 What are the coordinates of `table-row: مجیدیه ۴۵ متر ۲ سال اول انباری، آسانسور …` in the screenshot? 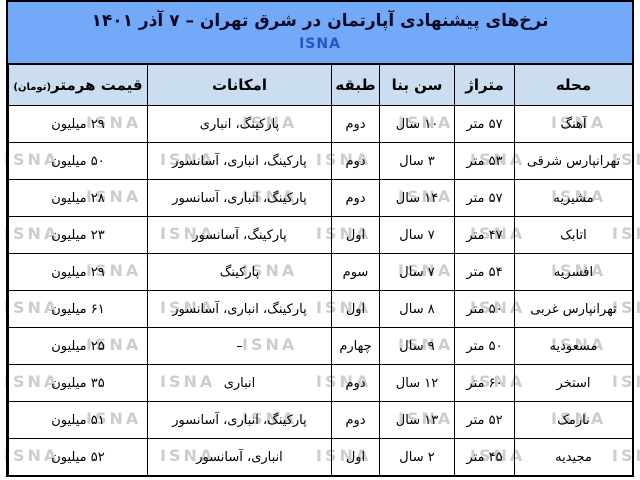 It's located at (320, 457).